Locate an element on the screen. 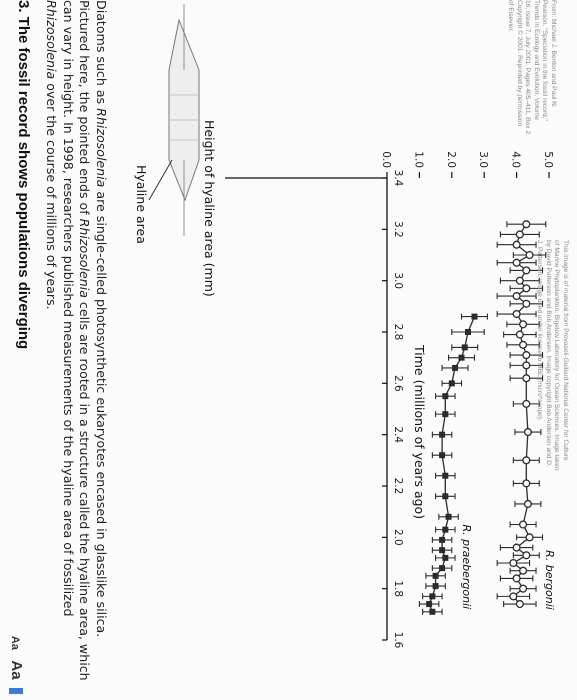  credit-line: of Elsevier. is located at coordinates (511, 16).